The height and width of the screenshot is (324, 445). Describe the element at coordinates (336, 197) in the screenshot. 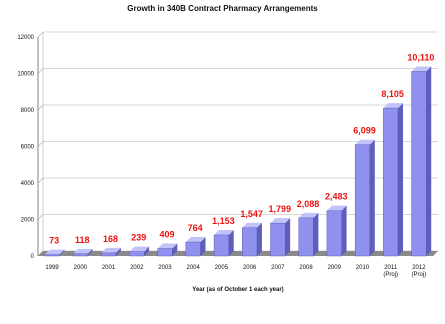

I see `data-label: 2,483` at that location.